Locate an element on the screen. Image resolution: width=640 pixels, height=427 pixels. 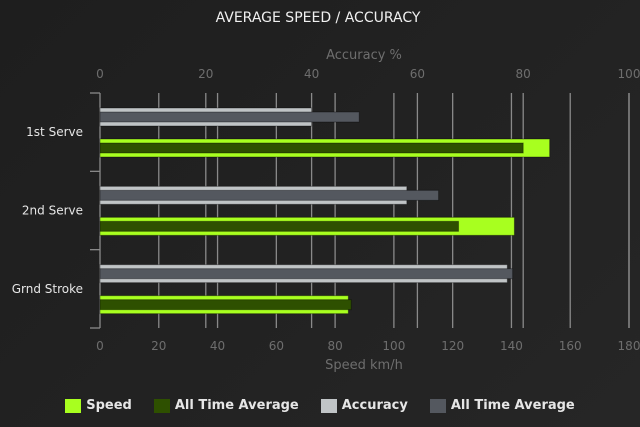
bottom-tick-label: 60 is located at coordinates (276, 346).